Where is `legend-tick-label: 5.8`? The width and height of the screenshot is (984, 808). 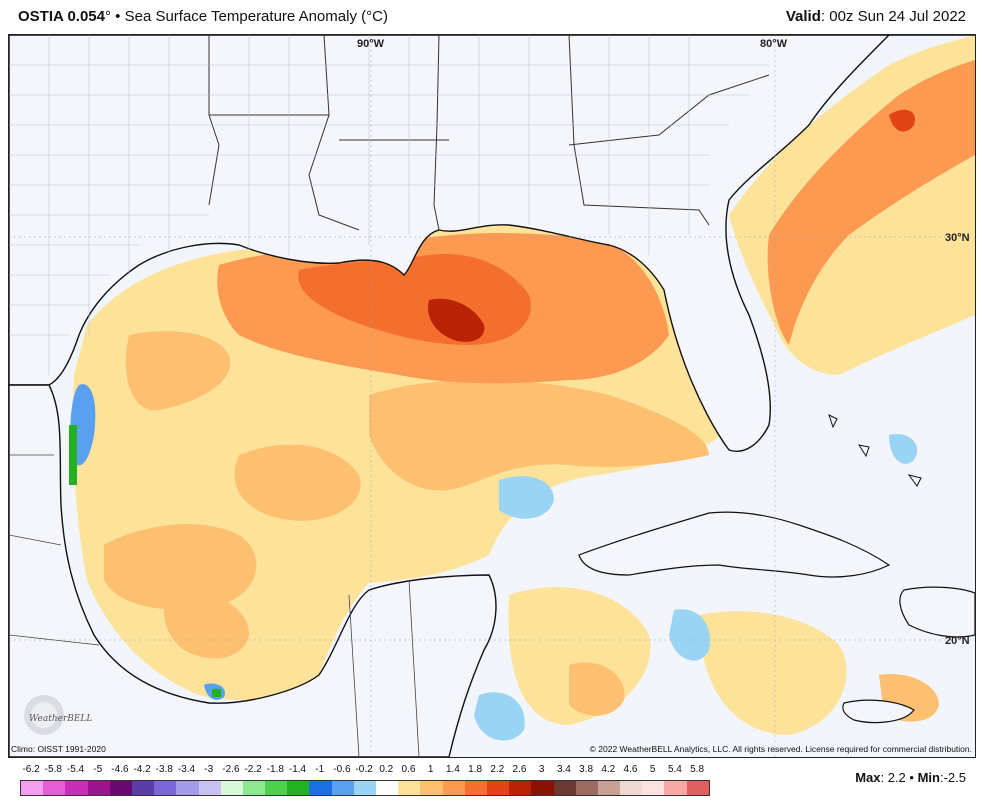 legend-tick-label: 5.8 is located at coordinates (697, 769).